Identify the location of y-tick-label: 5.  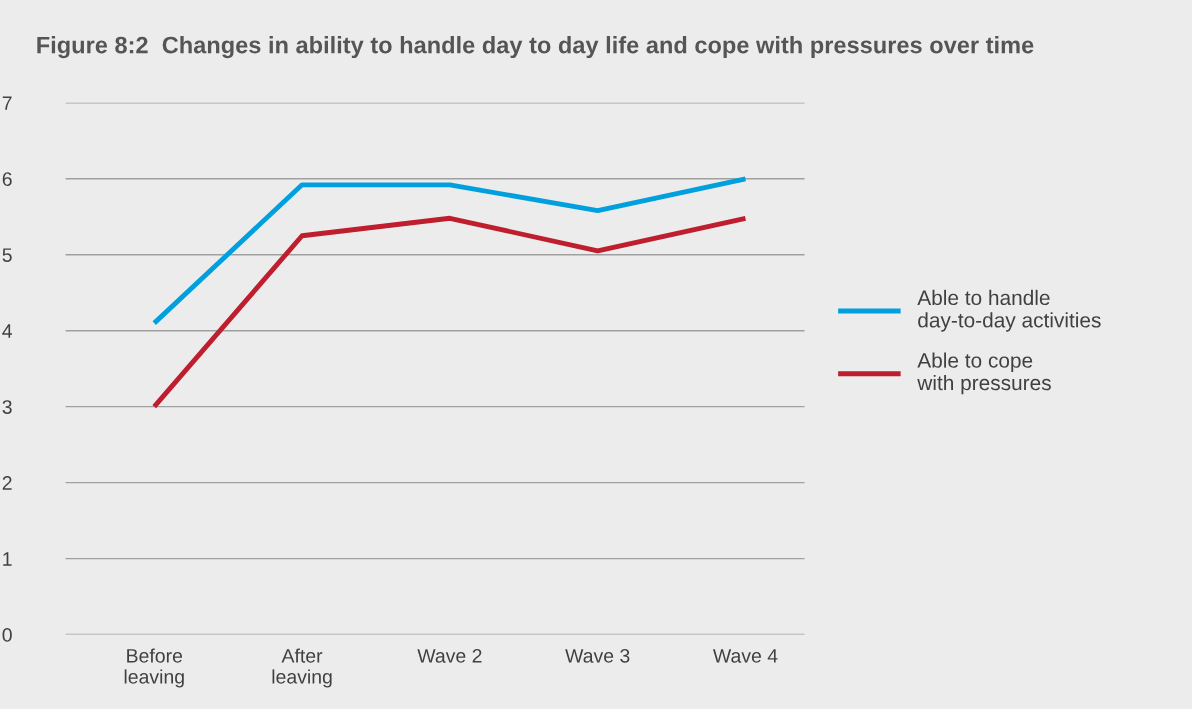
(7, 255).